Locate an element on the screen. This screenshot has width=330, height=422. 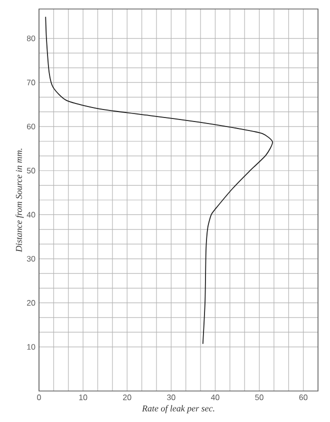
x-axis-title: Rate of leak per sec. is located at coordinates (178, 409).